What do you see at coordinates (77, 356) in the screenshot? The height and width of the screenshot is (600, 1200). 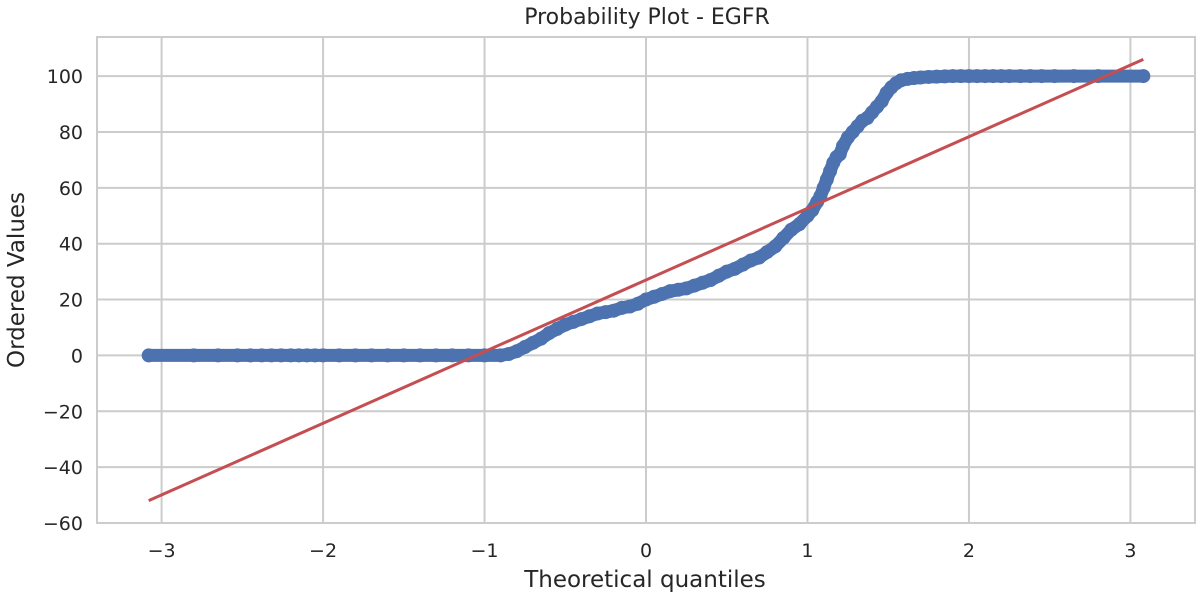 I see `y-tick-label: 0` at bounding box center [77, 356].